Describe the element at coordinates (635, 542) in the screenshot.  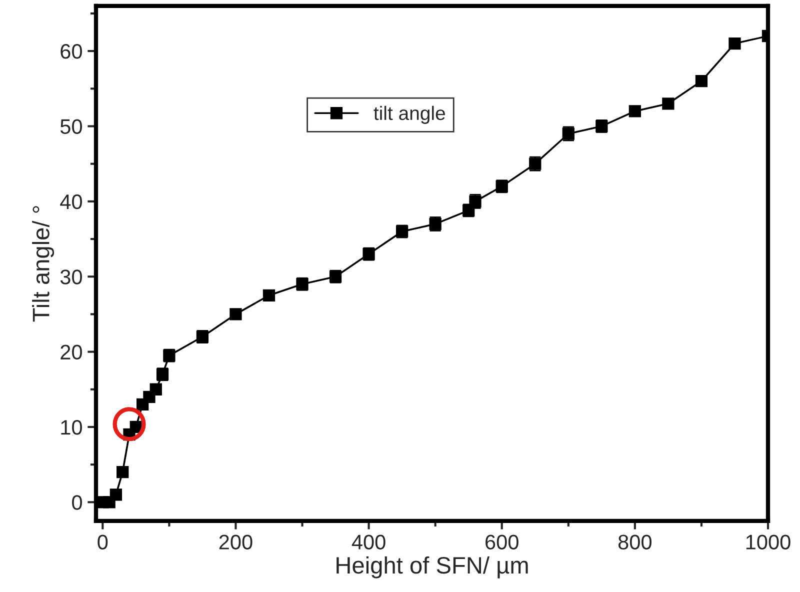
I see `x-tick-label: 800` at that location.